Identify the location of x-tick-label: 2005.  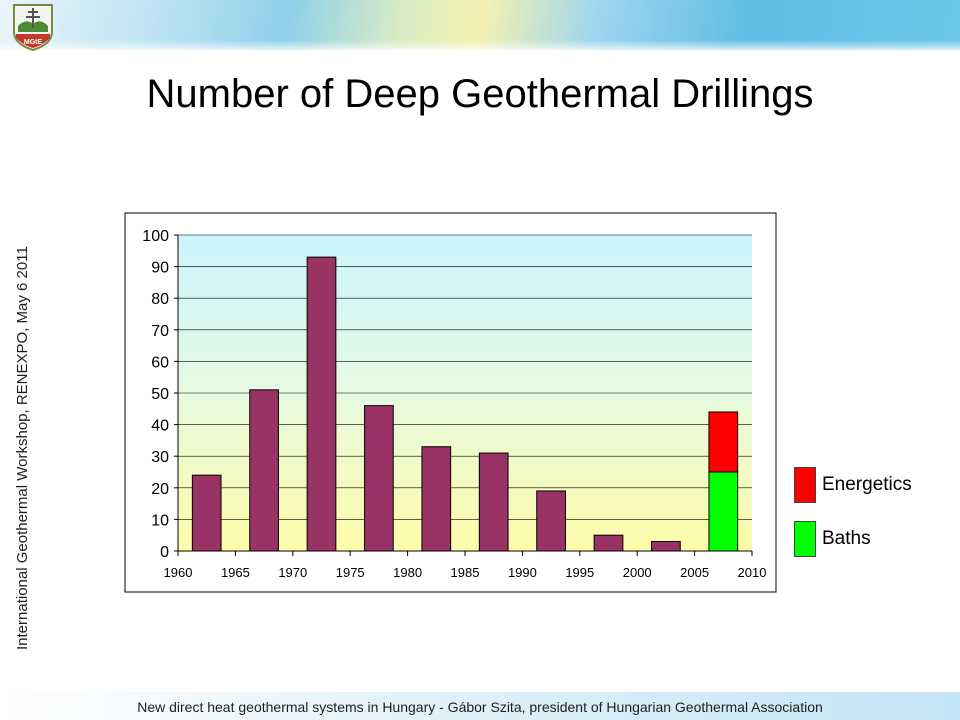
(694, 572).